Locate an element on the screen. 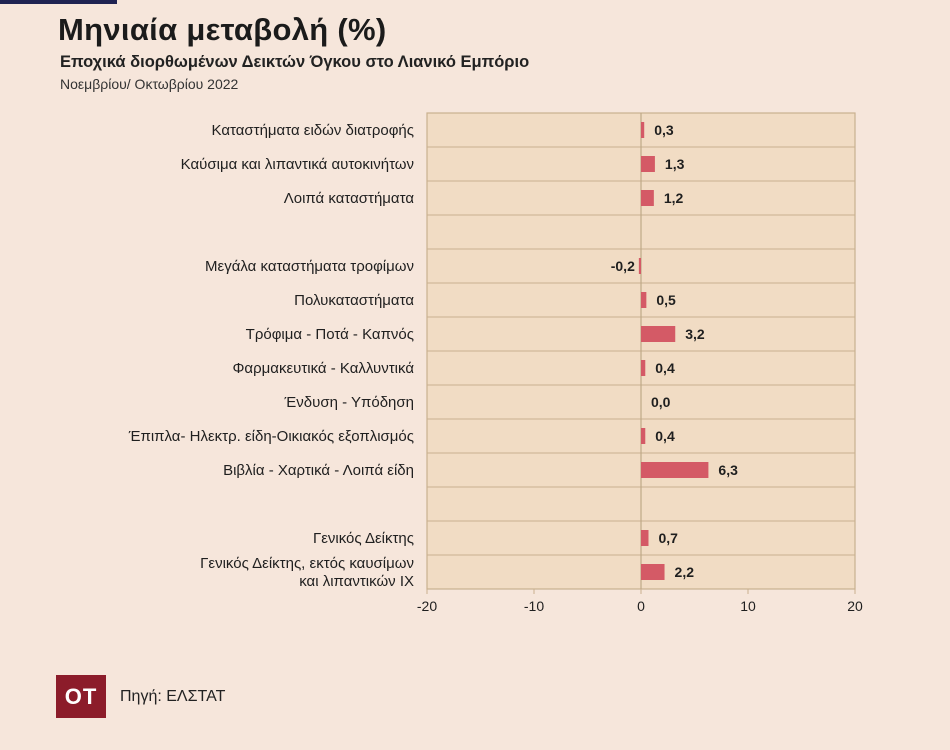 The height and width of the screenshot is (750, 950). category-label: Φαρμακευτικά - Καλλυντικά is located at coordinates (323, 368).